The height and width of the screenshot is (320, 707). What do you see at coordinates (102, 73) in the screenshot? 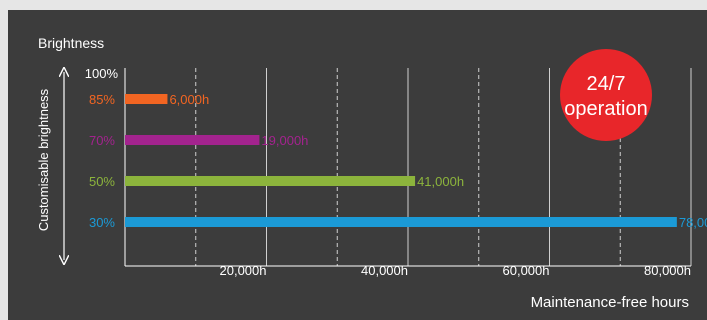
I see `y-top-label: 100%` at bounding box center [102, 73].